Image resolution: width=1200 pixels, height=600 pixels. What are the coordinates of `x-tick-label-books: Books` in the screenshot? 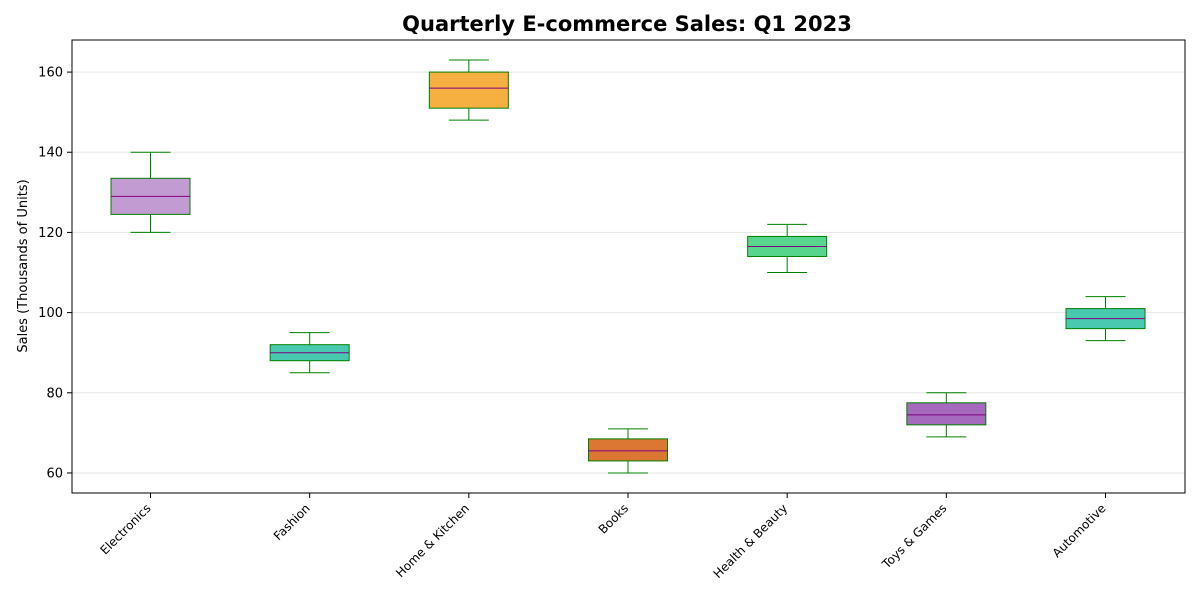 It's located at (613, 518).